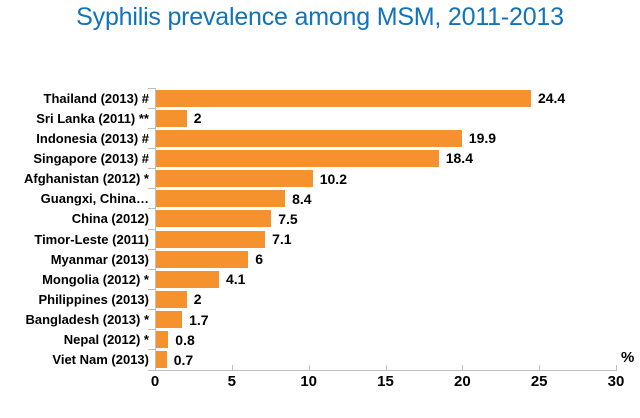 Image resolution: width=640 pixels, height=418 pixels. I want to click on bar-value-label: 1.7, so click(199, 319).